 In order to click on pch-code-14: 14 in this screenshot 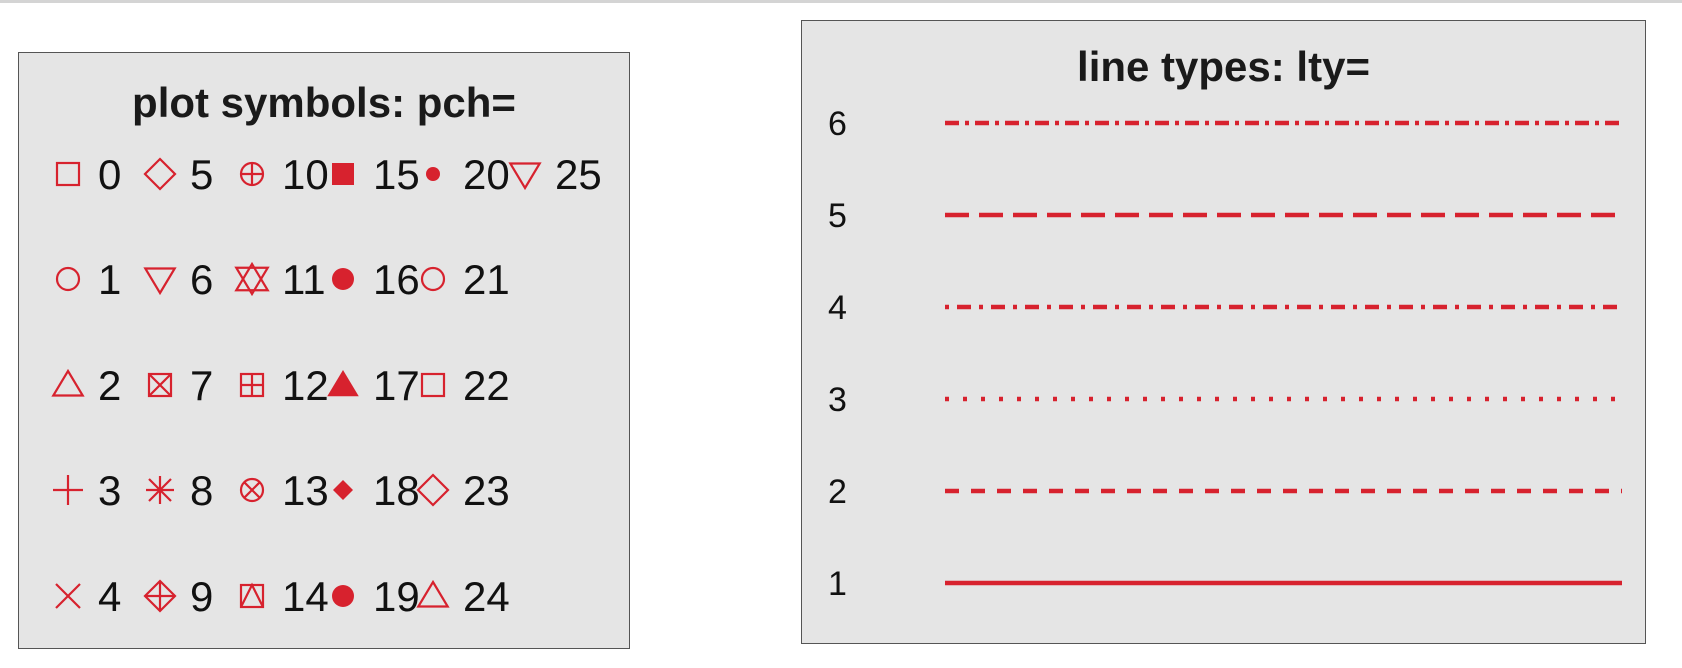, I will do `click(305, 596)`.